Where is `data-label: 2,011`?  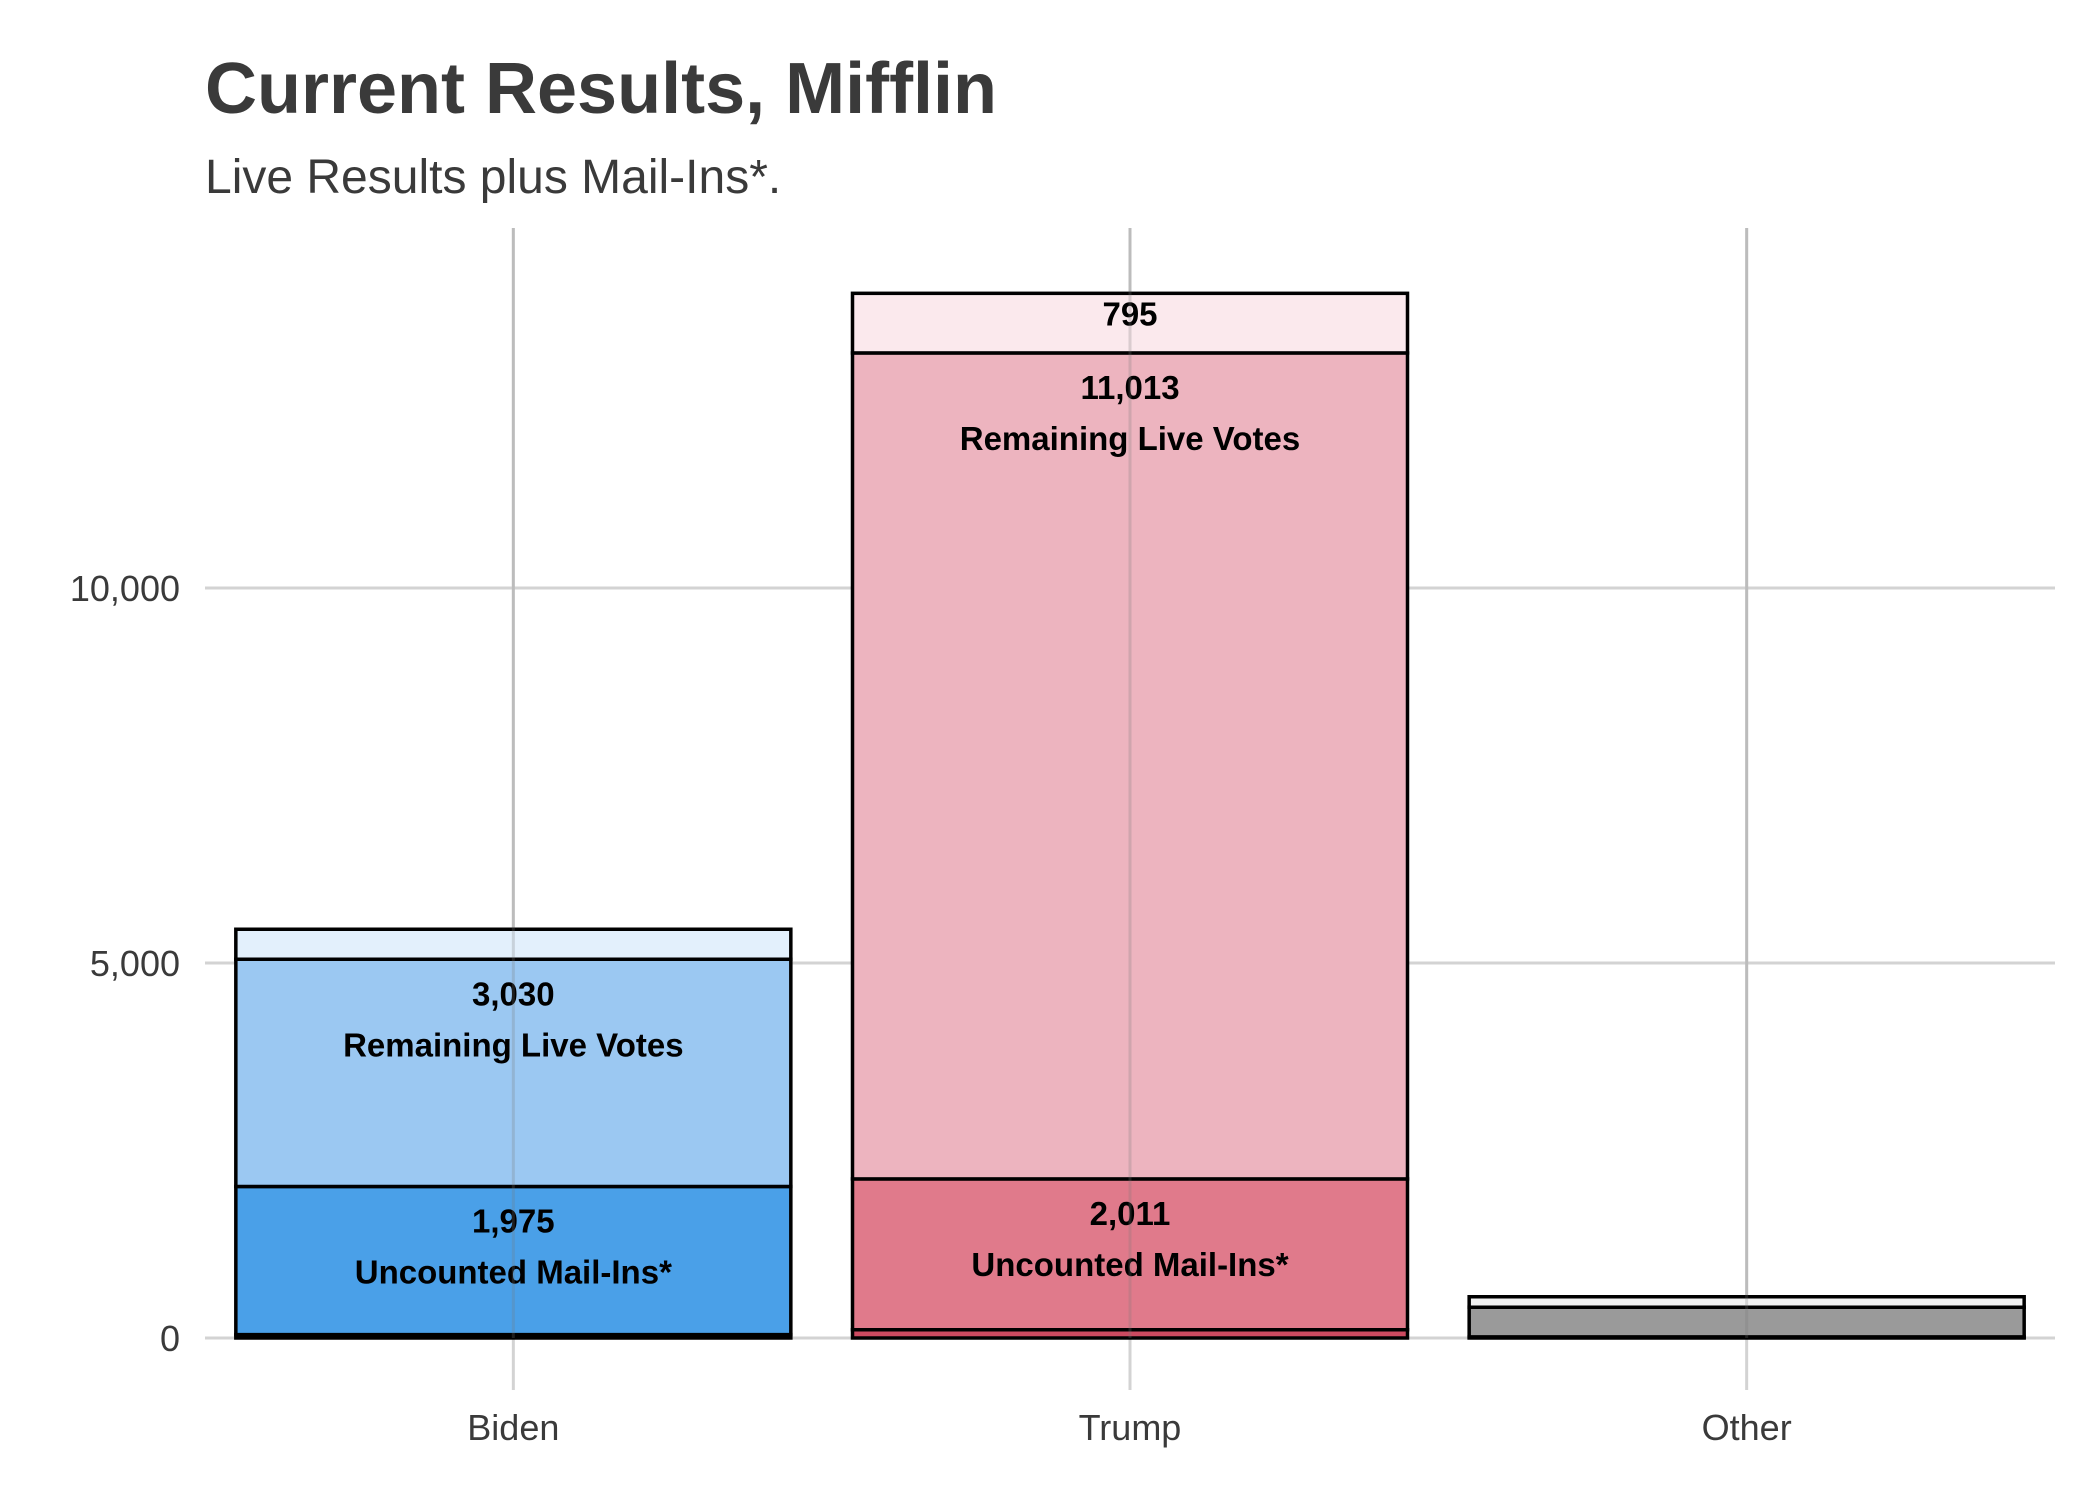 data-label: 2,011 is located at coordinates (1130, 1213).